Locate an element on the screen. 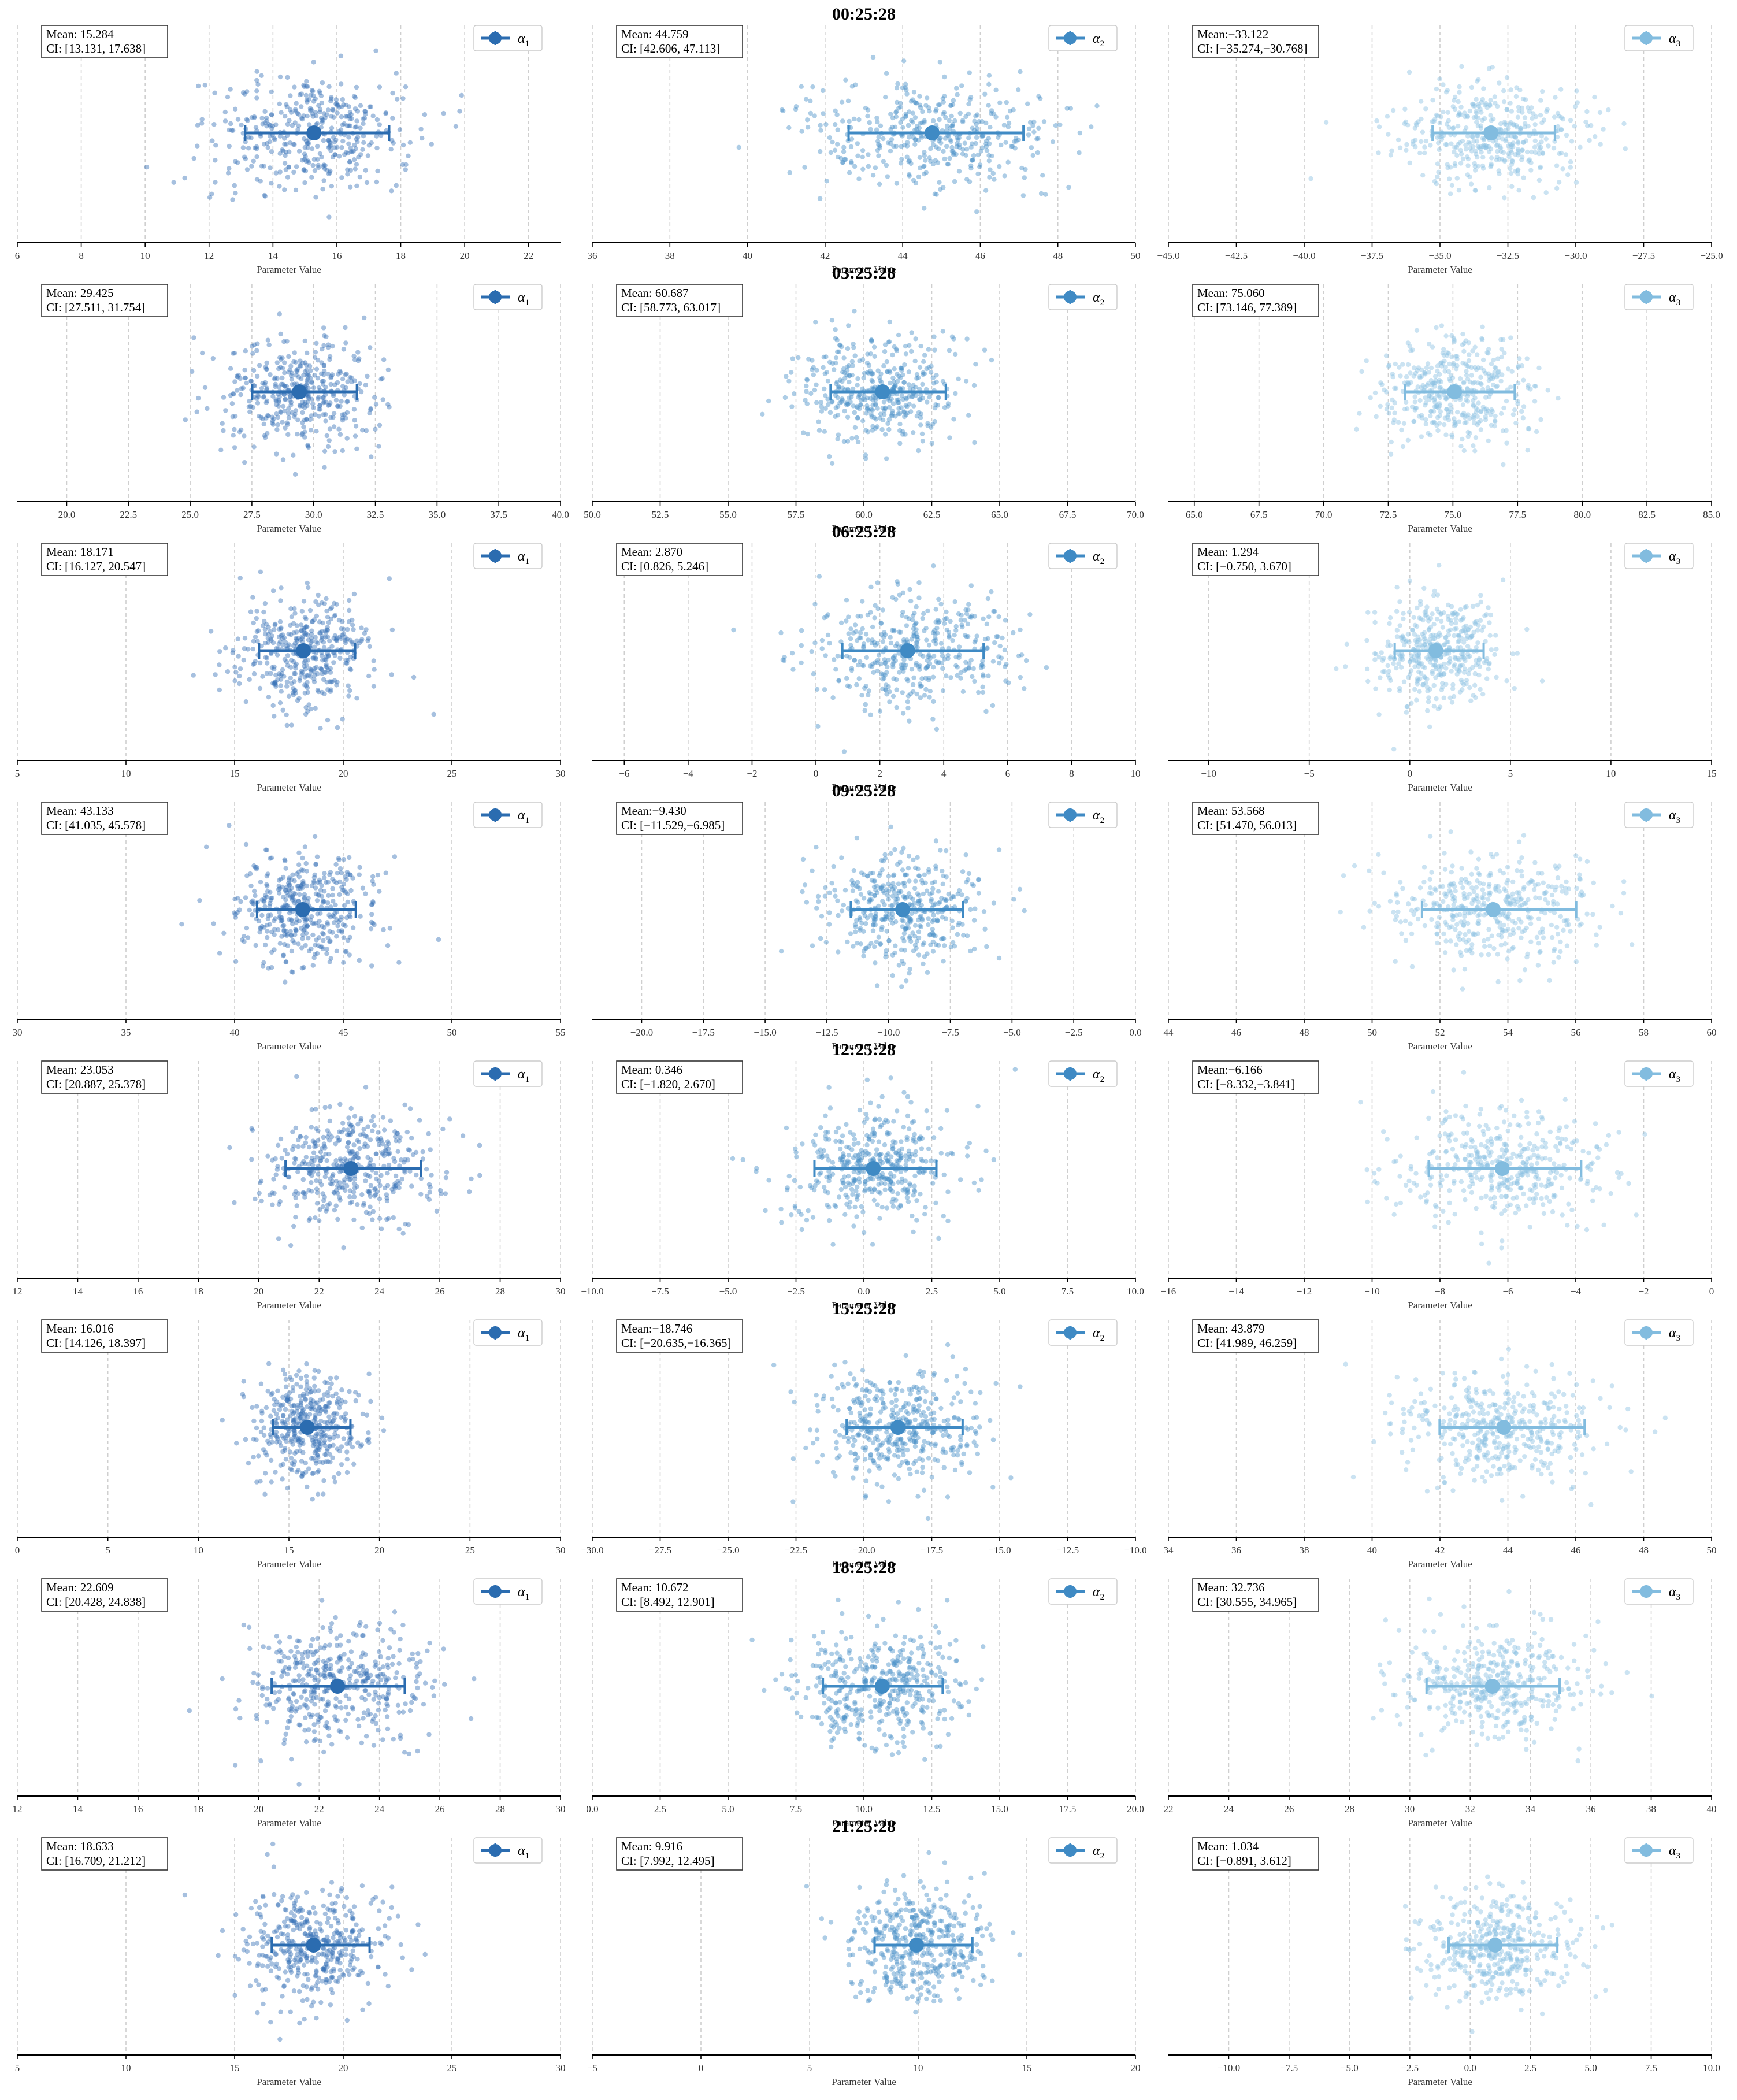 This screenshot has height=2100, width=1737. stats-ci: CI: [13.131, 17.638] is located at coordinates (96, 48).